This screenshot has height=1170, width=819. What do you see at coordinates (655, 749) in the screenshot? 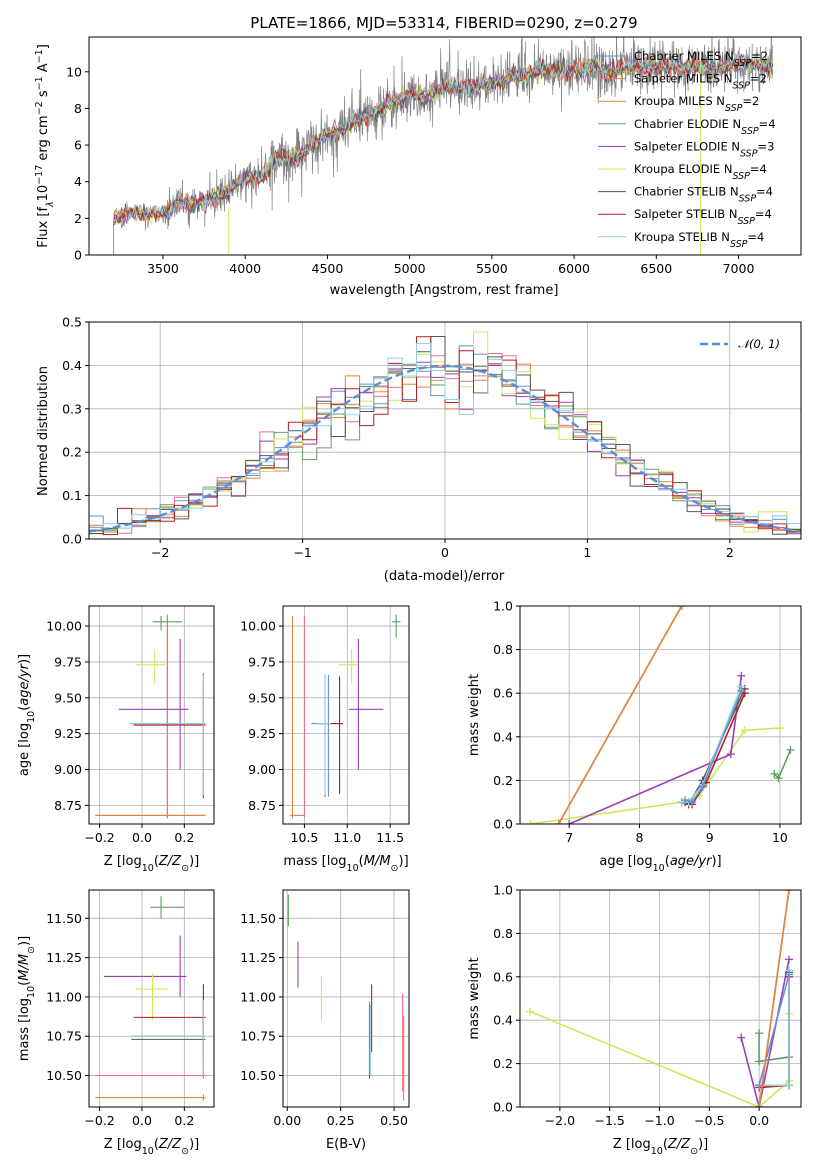
I see `weight-vs-age-series-salpeter-elodie` at bounding box center [655, 749].